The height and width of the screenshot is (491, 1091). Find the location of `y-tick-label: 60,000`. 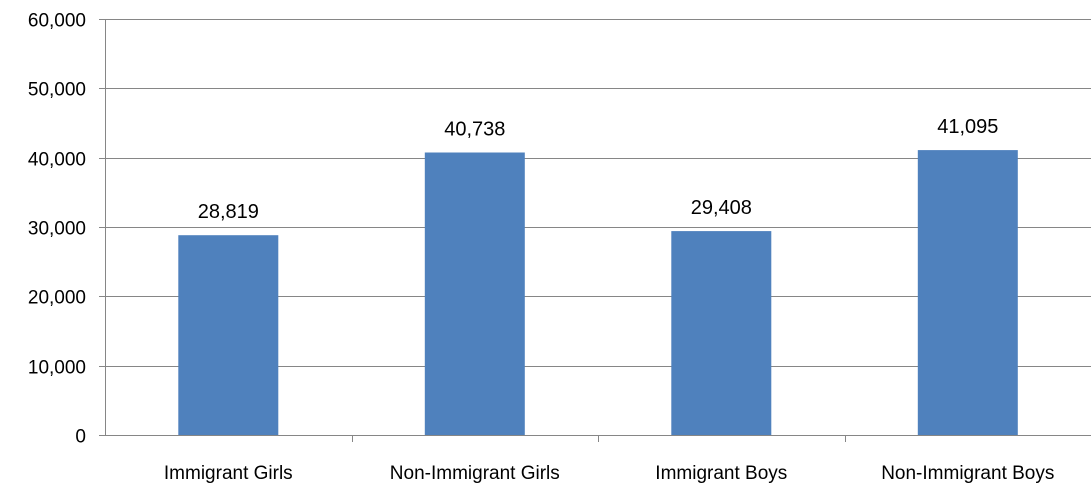

y-tick-label: 60,000 is located at coordinates (57, 21).